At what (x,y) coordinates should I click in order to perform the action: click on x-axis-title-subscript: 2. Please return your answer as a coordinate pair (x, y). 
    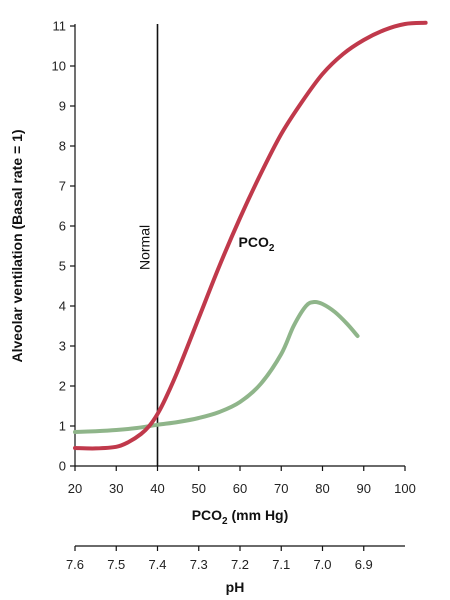
    Looking at the image, I should click on (225, 521).